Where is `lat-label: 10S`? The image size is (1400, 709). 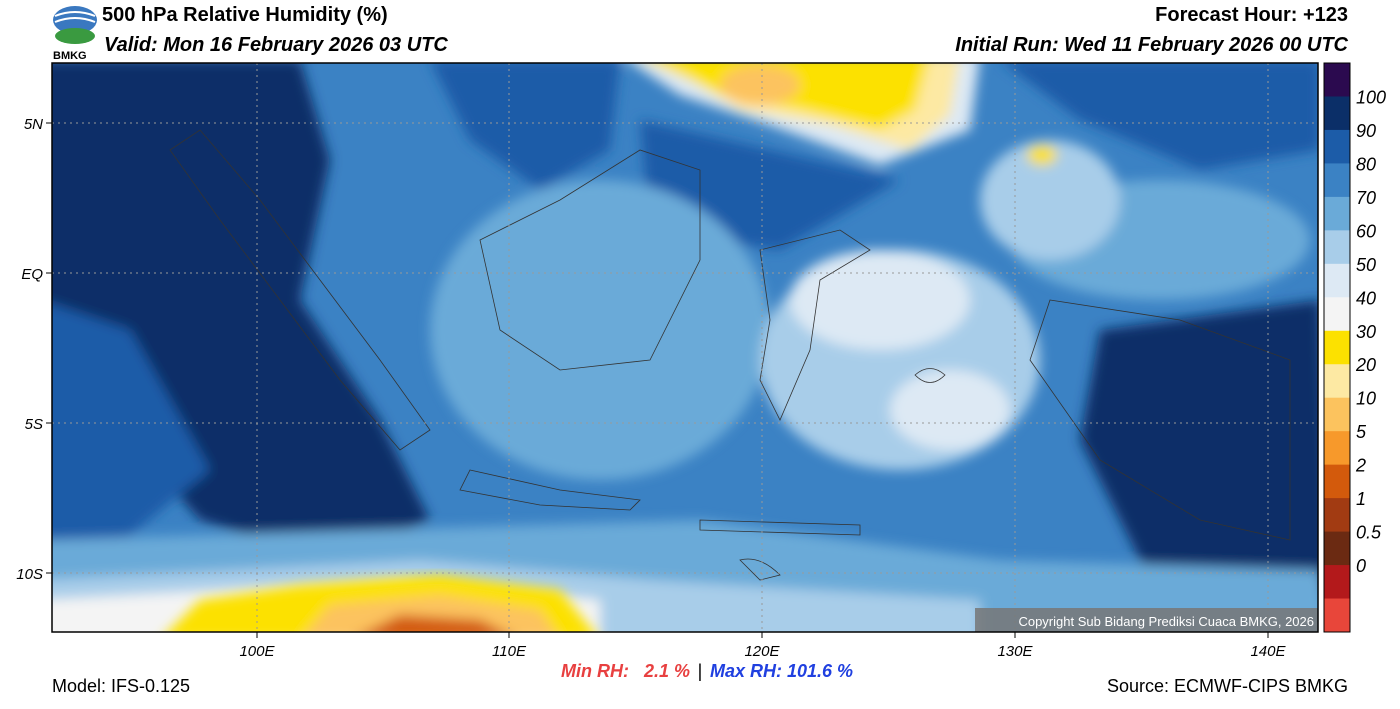
lat-label: 10S is located at coordinates (29, 574).